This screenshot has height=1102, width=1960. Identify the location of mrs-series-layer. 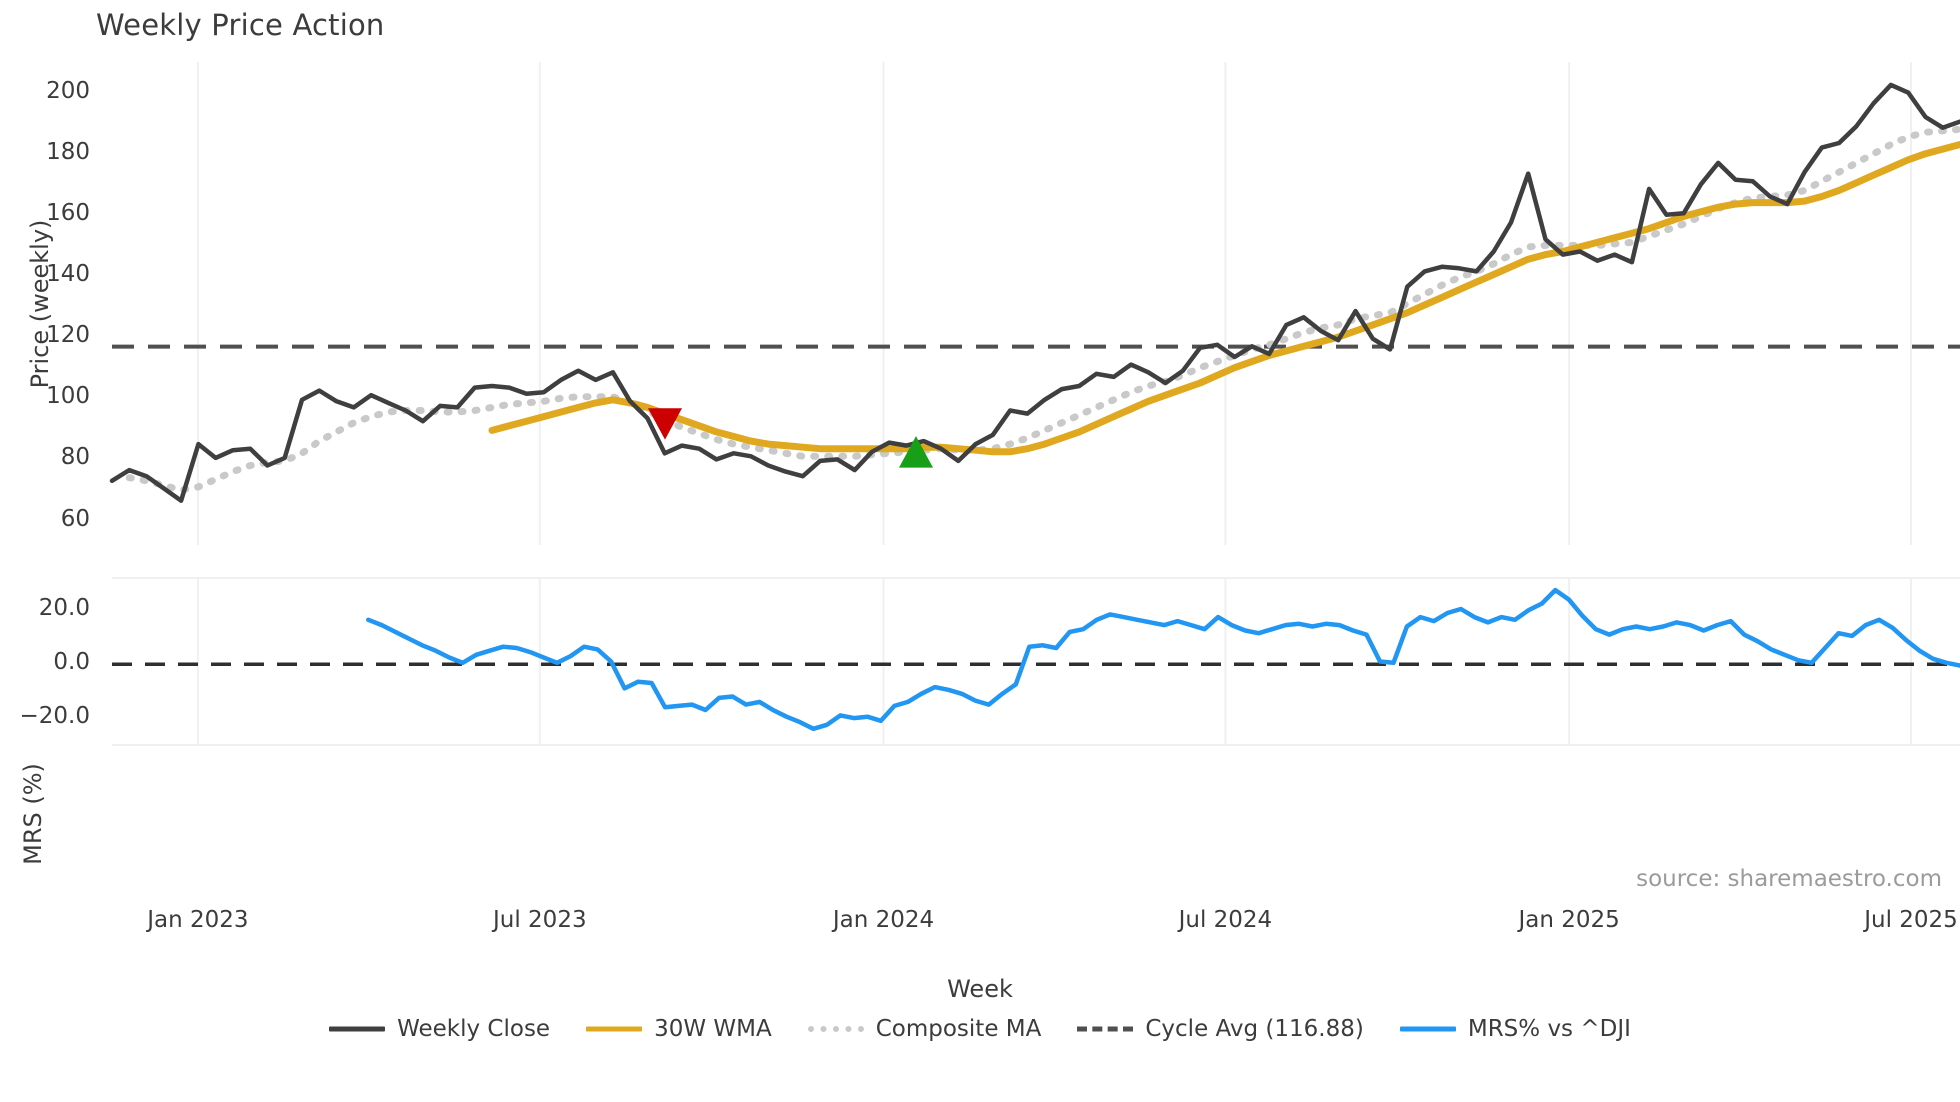
(1036, 659).